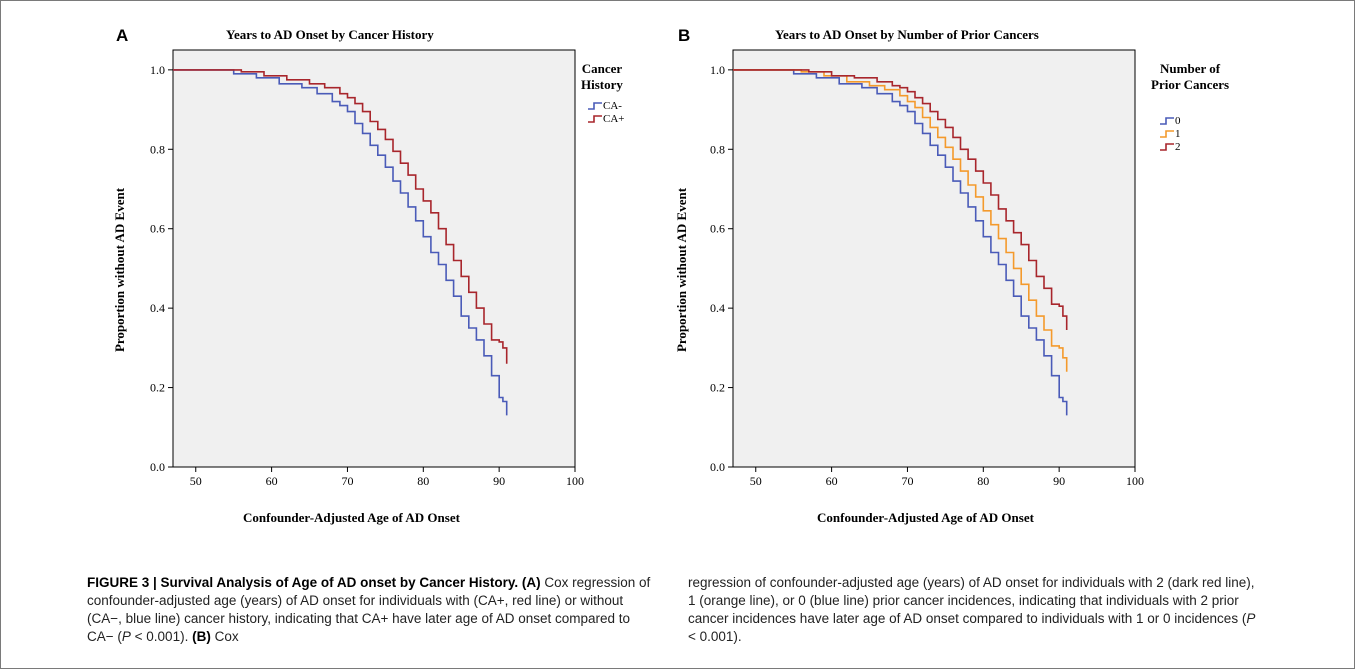 The width and height of the screenshot is (1355, 669). What do you see at coordinates (1178, 134) in the screenshot?
I see `legend-label-b-1: 1` at bounding box center [1178, 134].